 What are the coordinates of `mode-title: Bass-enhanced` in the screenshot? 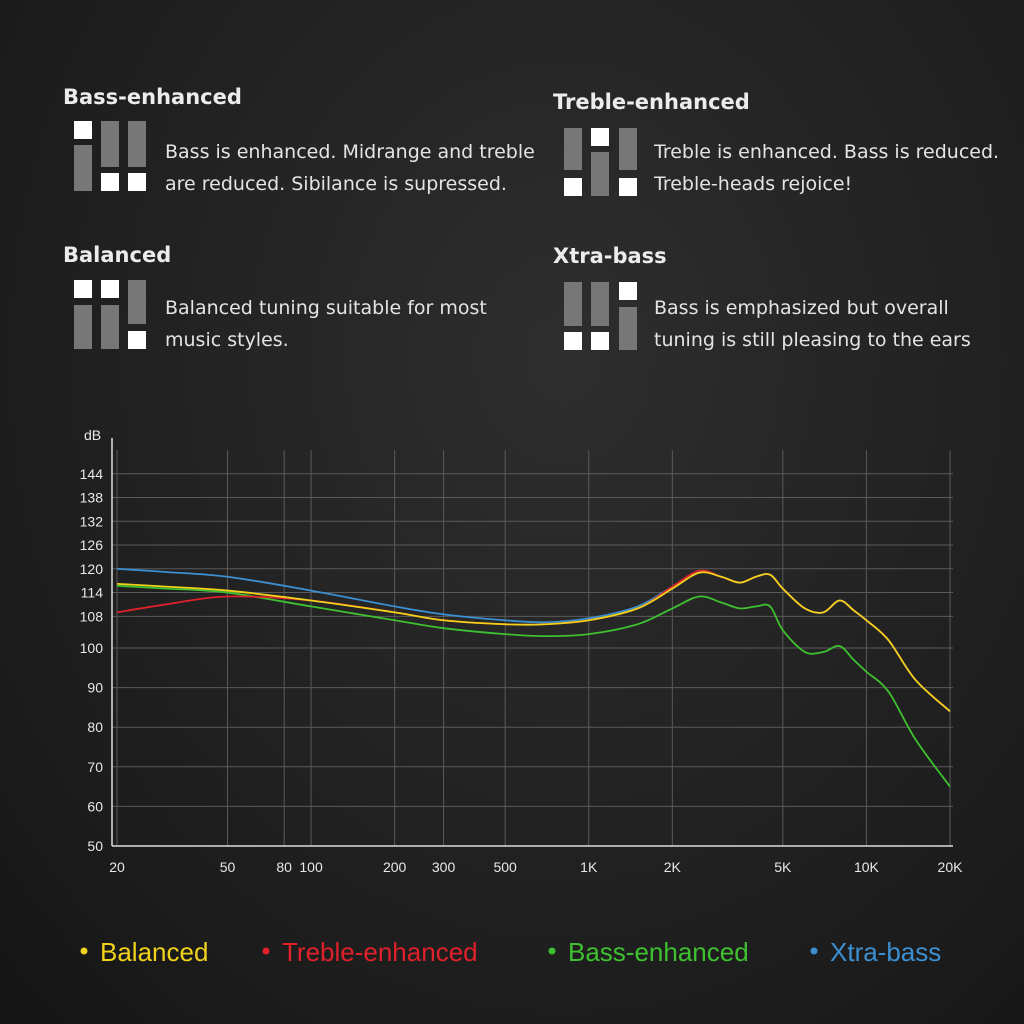 It's located at (152, 97).